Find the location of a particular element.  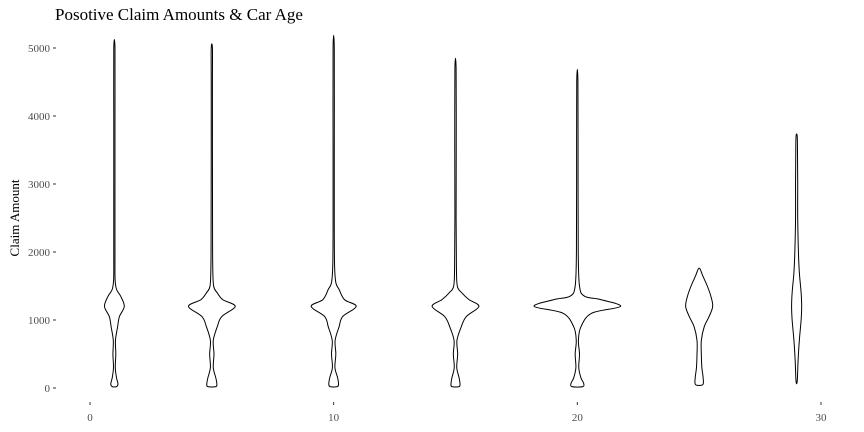

y-tick-label: 1000 is located at coordinates (39, 321).